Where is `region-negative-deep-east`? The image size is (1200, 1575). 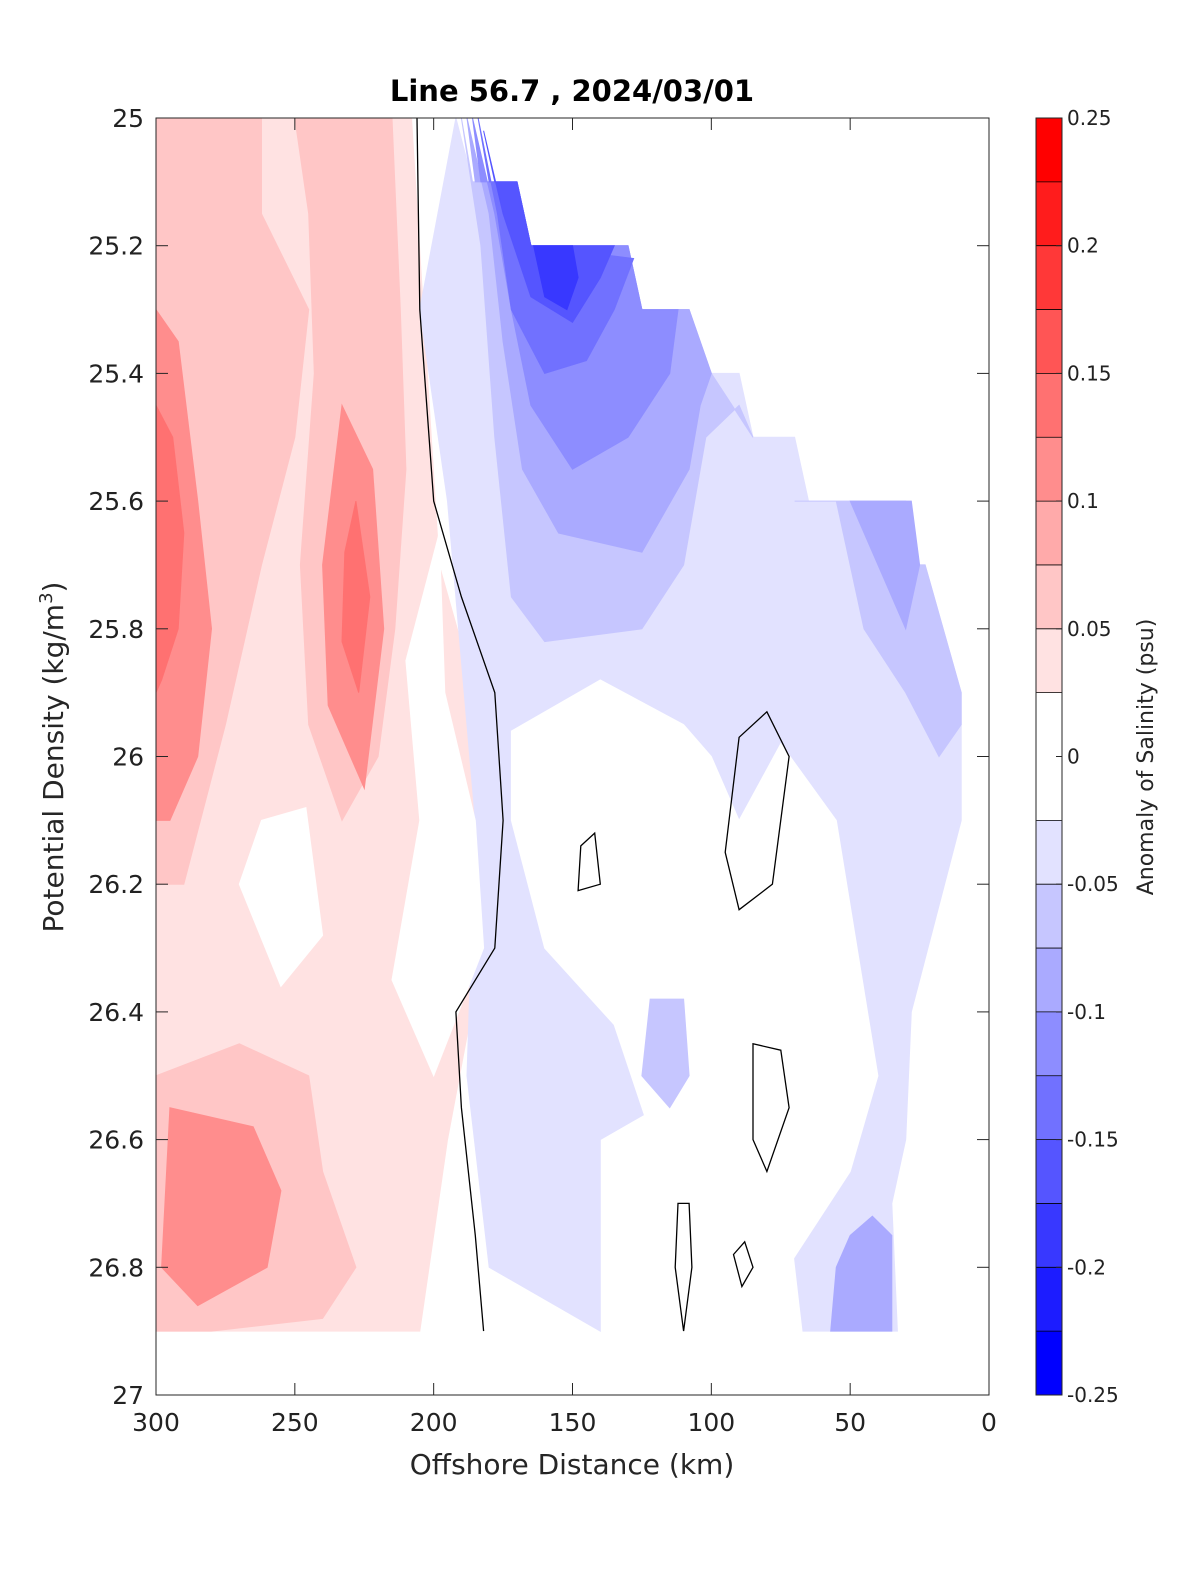 region-negative-deep-east is located at coordinates (861, 1273).